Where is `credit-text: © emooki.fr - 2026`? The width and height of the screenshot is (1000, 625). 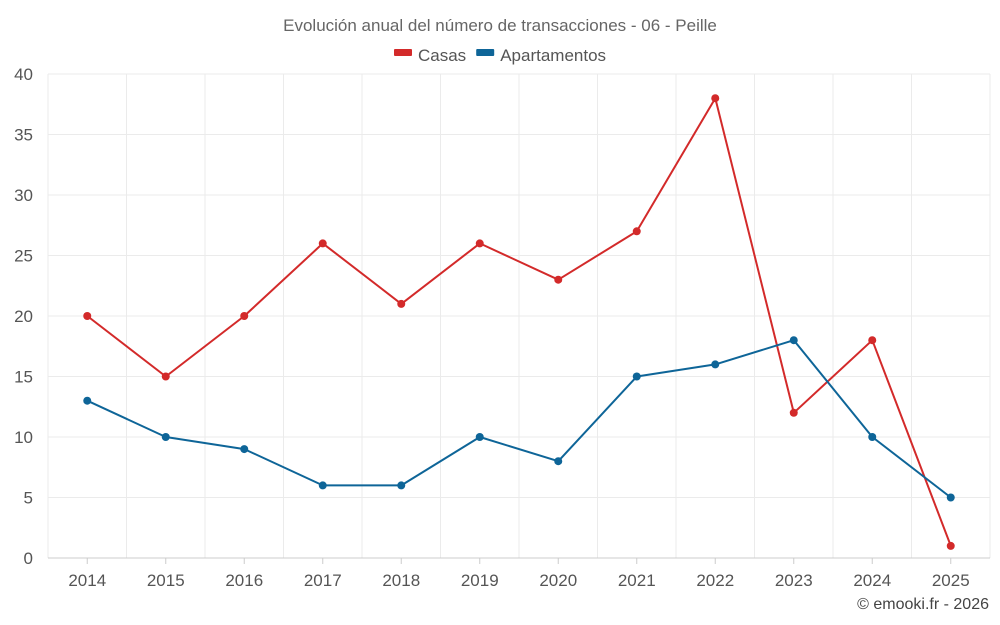
credit-text: © emooki.fr - 2026 is located at coordinates (923, 604).